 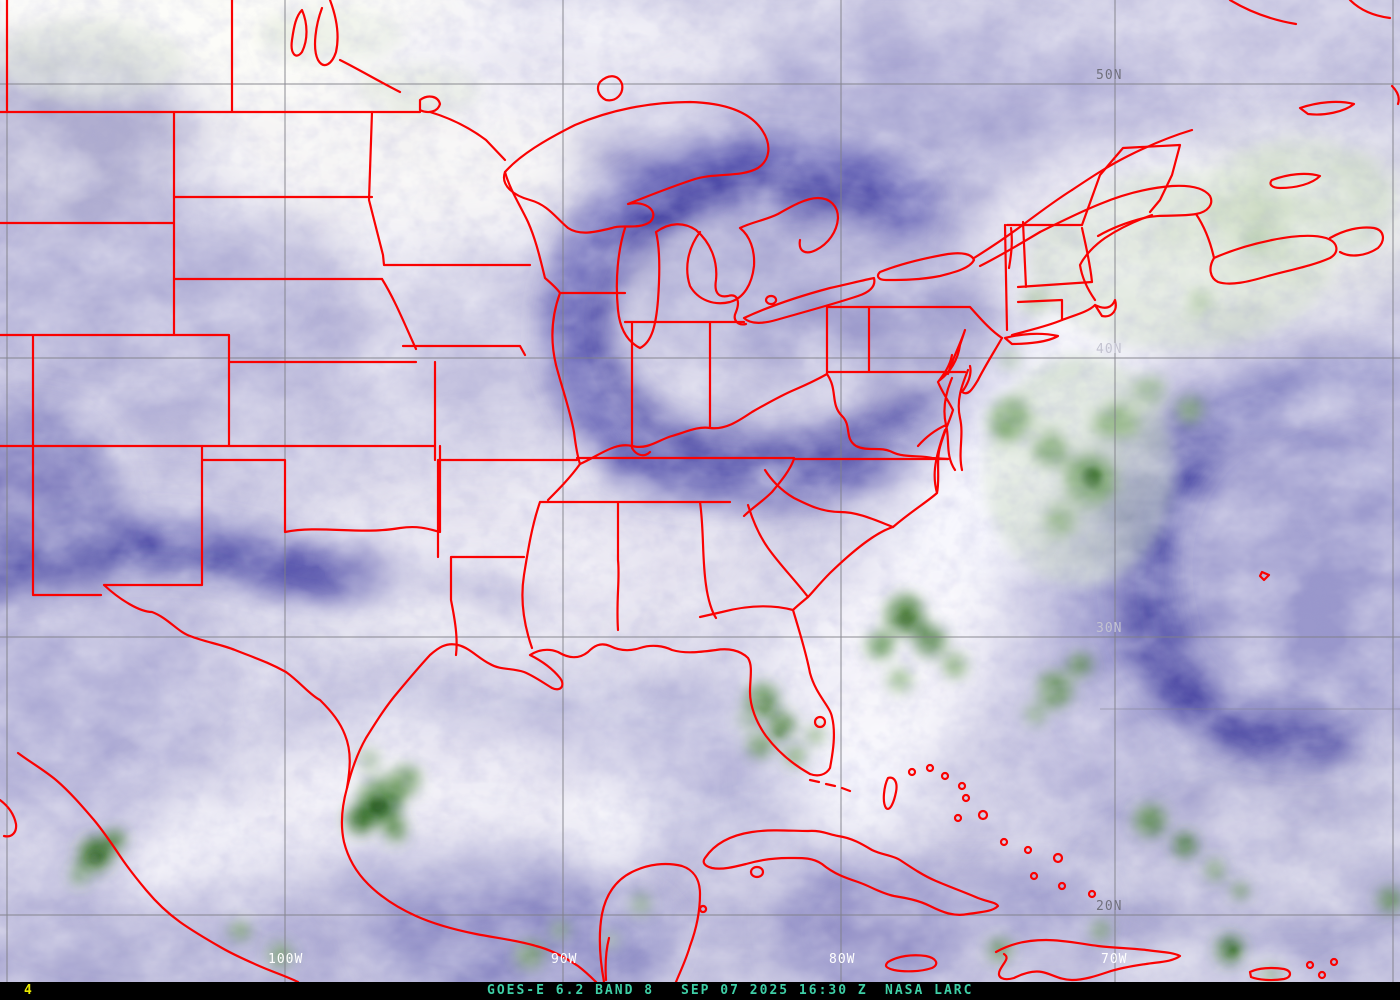 I want to click on latitude-label-40n: 40N, so click(x=1109, y=349).